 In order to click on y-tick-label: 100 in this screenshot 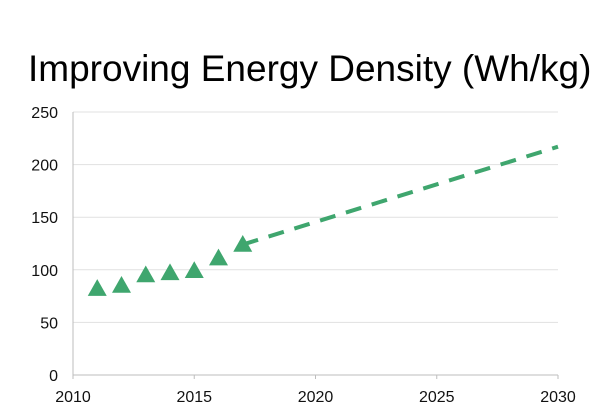, I will do `click(44, 271)`.